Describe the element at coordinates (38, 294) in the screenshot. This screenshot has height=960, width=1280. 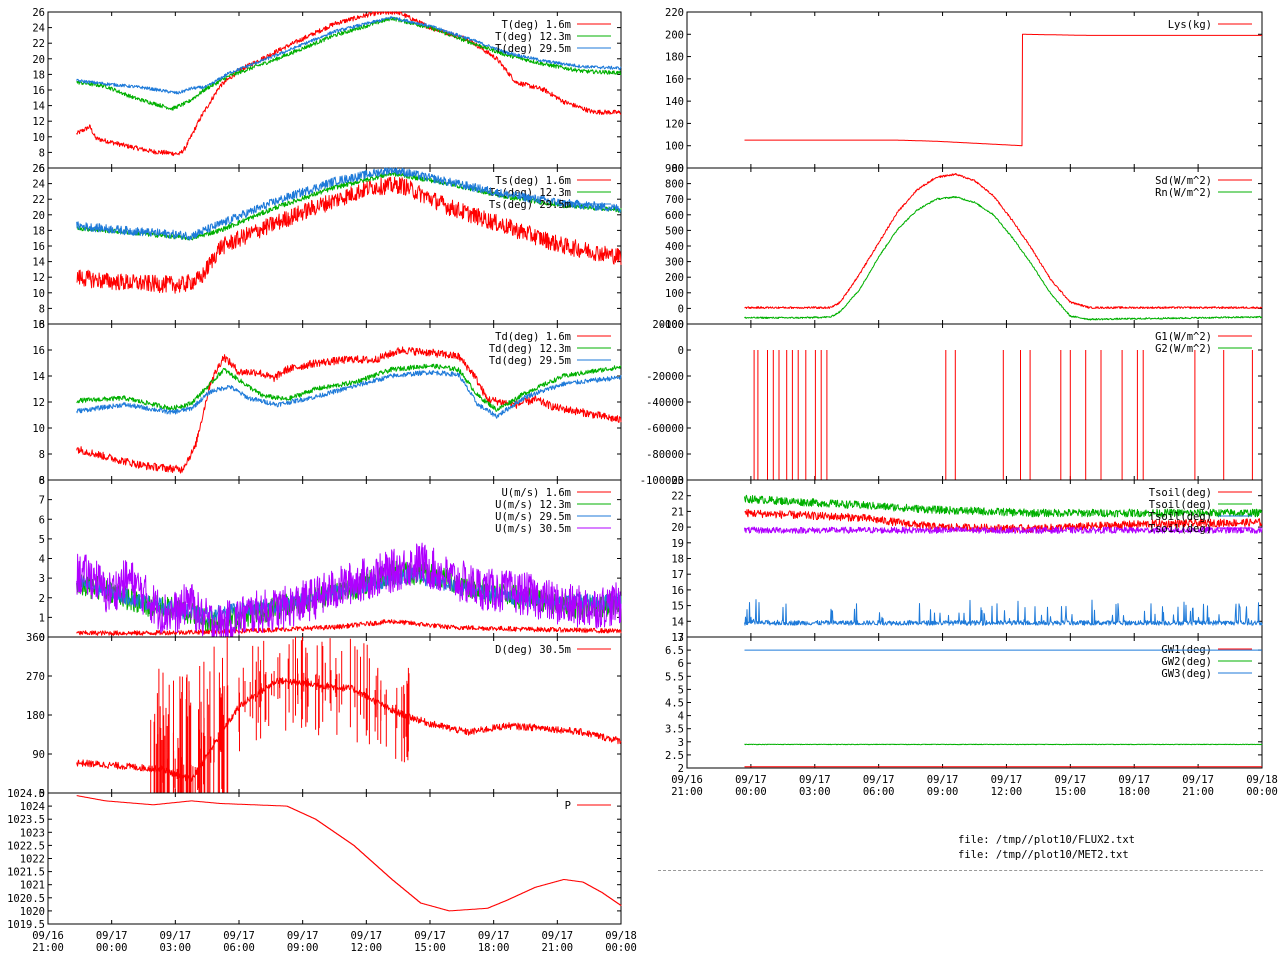
I see `y-tick-label: 10` at that location.